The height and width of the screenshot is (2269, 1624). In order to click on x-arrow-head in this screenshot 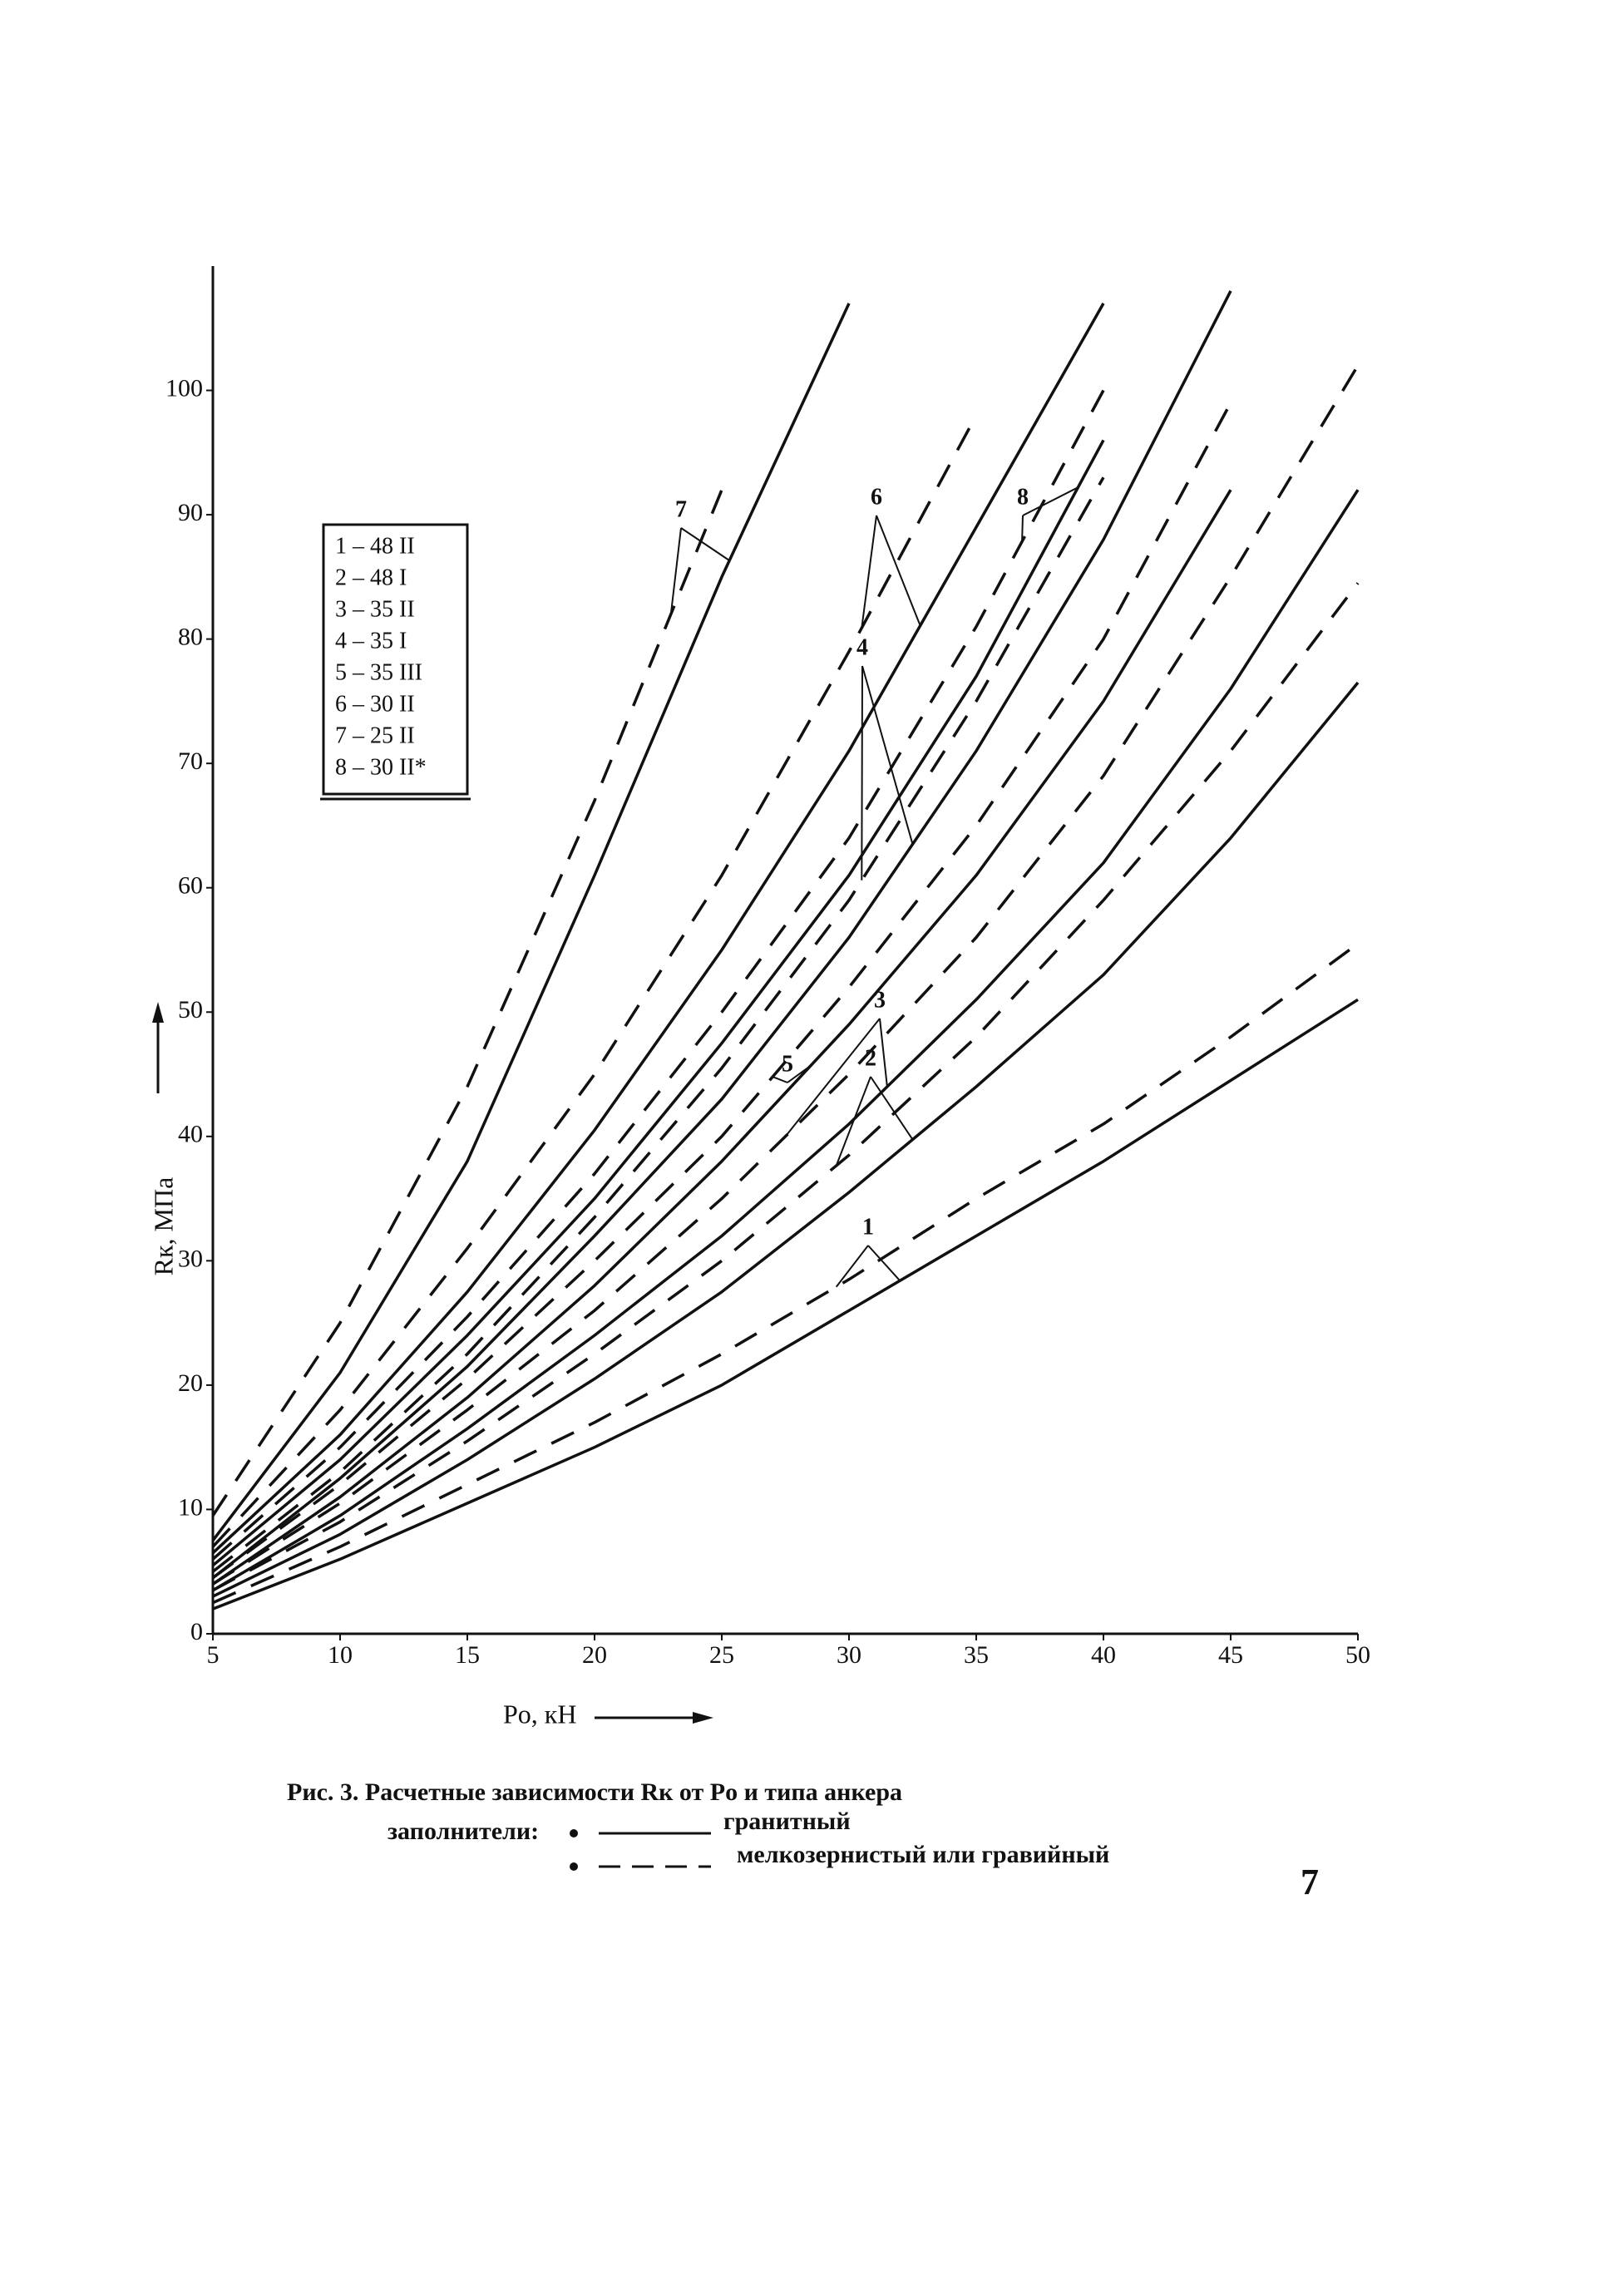, I will do `click(703, 1718)`.